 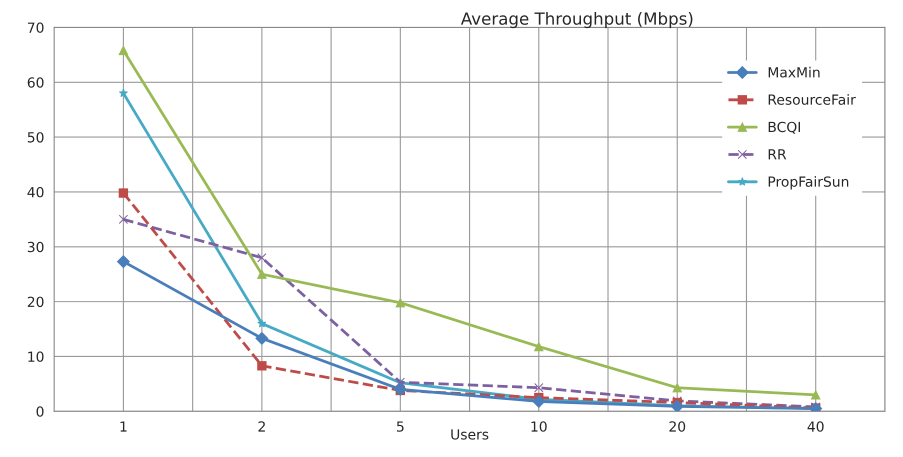 What do you see at coordinates (36, 82) in the screenshot?
I see `y-tick-label: 60` at bounding box center [36, 82].